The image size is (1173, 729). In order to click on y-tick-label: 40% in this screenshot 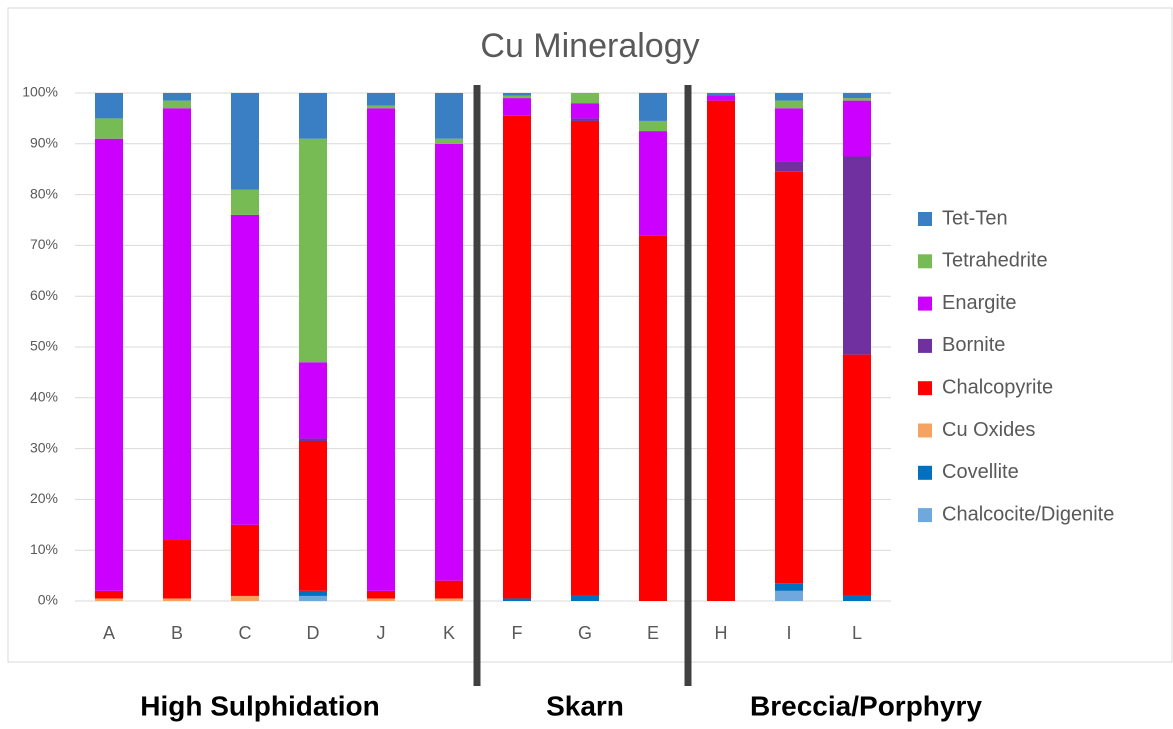, I will do `click(44, 397)`.